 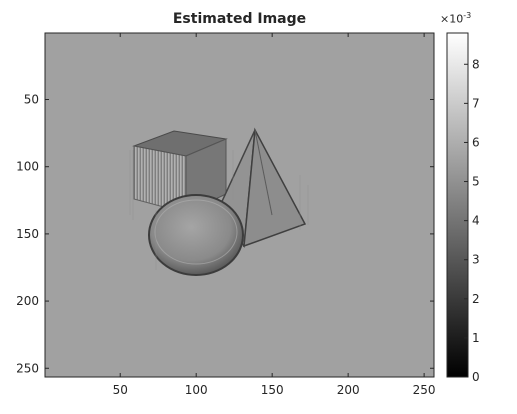 I want to click on chart-title: Estimated Image, so click(x=239, y=19).